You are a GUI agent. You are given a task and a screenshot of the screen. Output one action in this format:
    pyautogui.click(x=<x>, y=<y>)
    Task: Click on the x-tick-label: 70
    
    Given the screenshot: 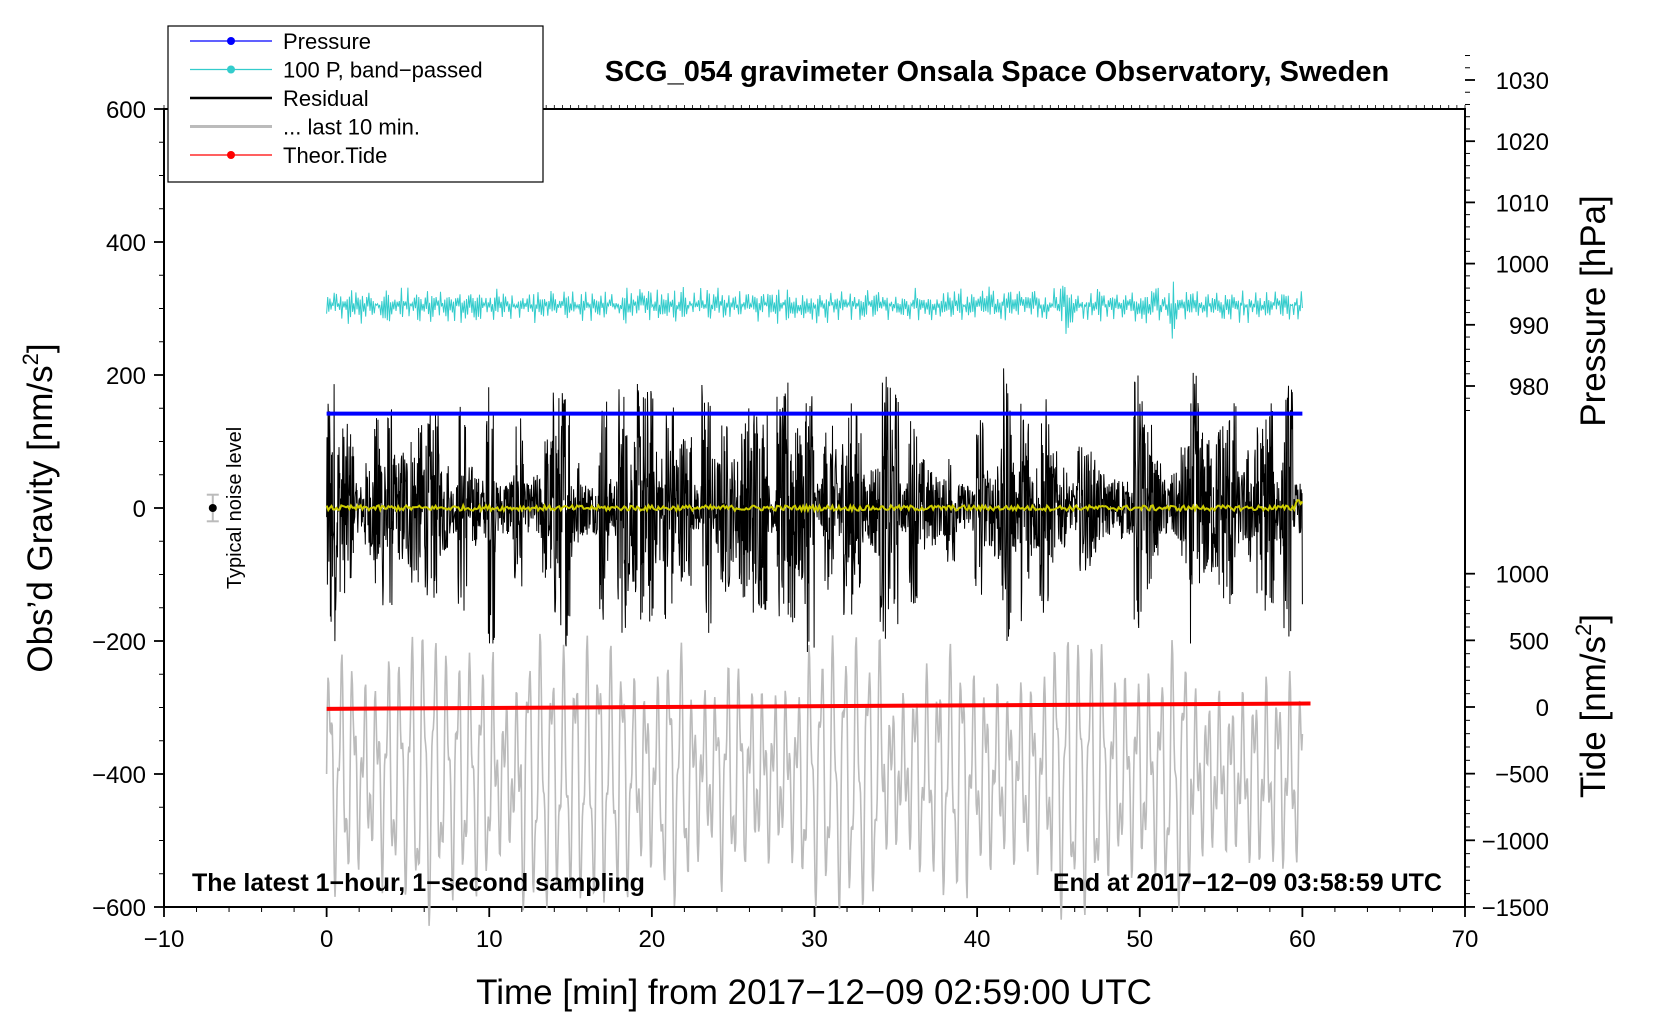 What is the action you would take?
    pyautogui.click(x=1465, y=939)
    